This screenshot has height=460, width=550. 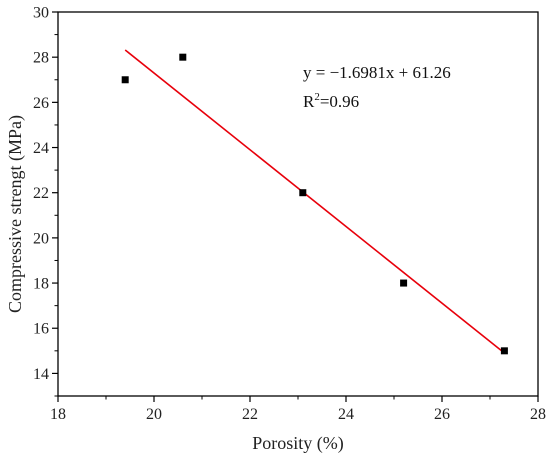 I want to click on x-tick-label: 26, so click(x=442, y=414).